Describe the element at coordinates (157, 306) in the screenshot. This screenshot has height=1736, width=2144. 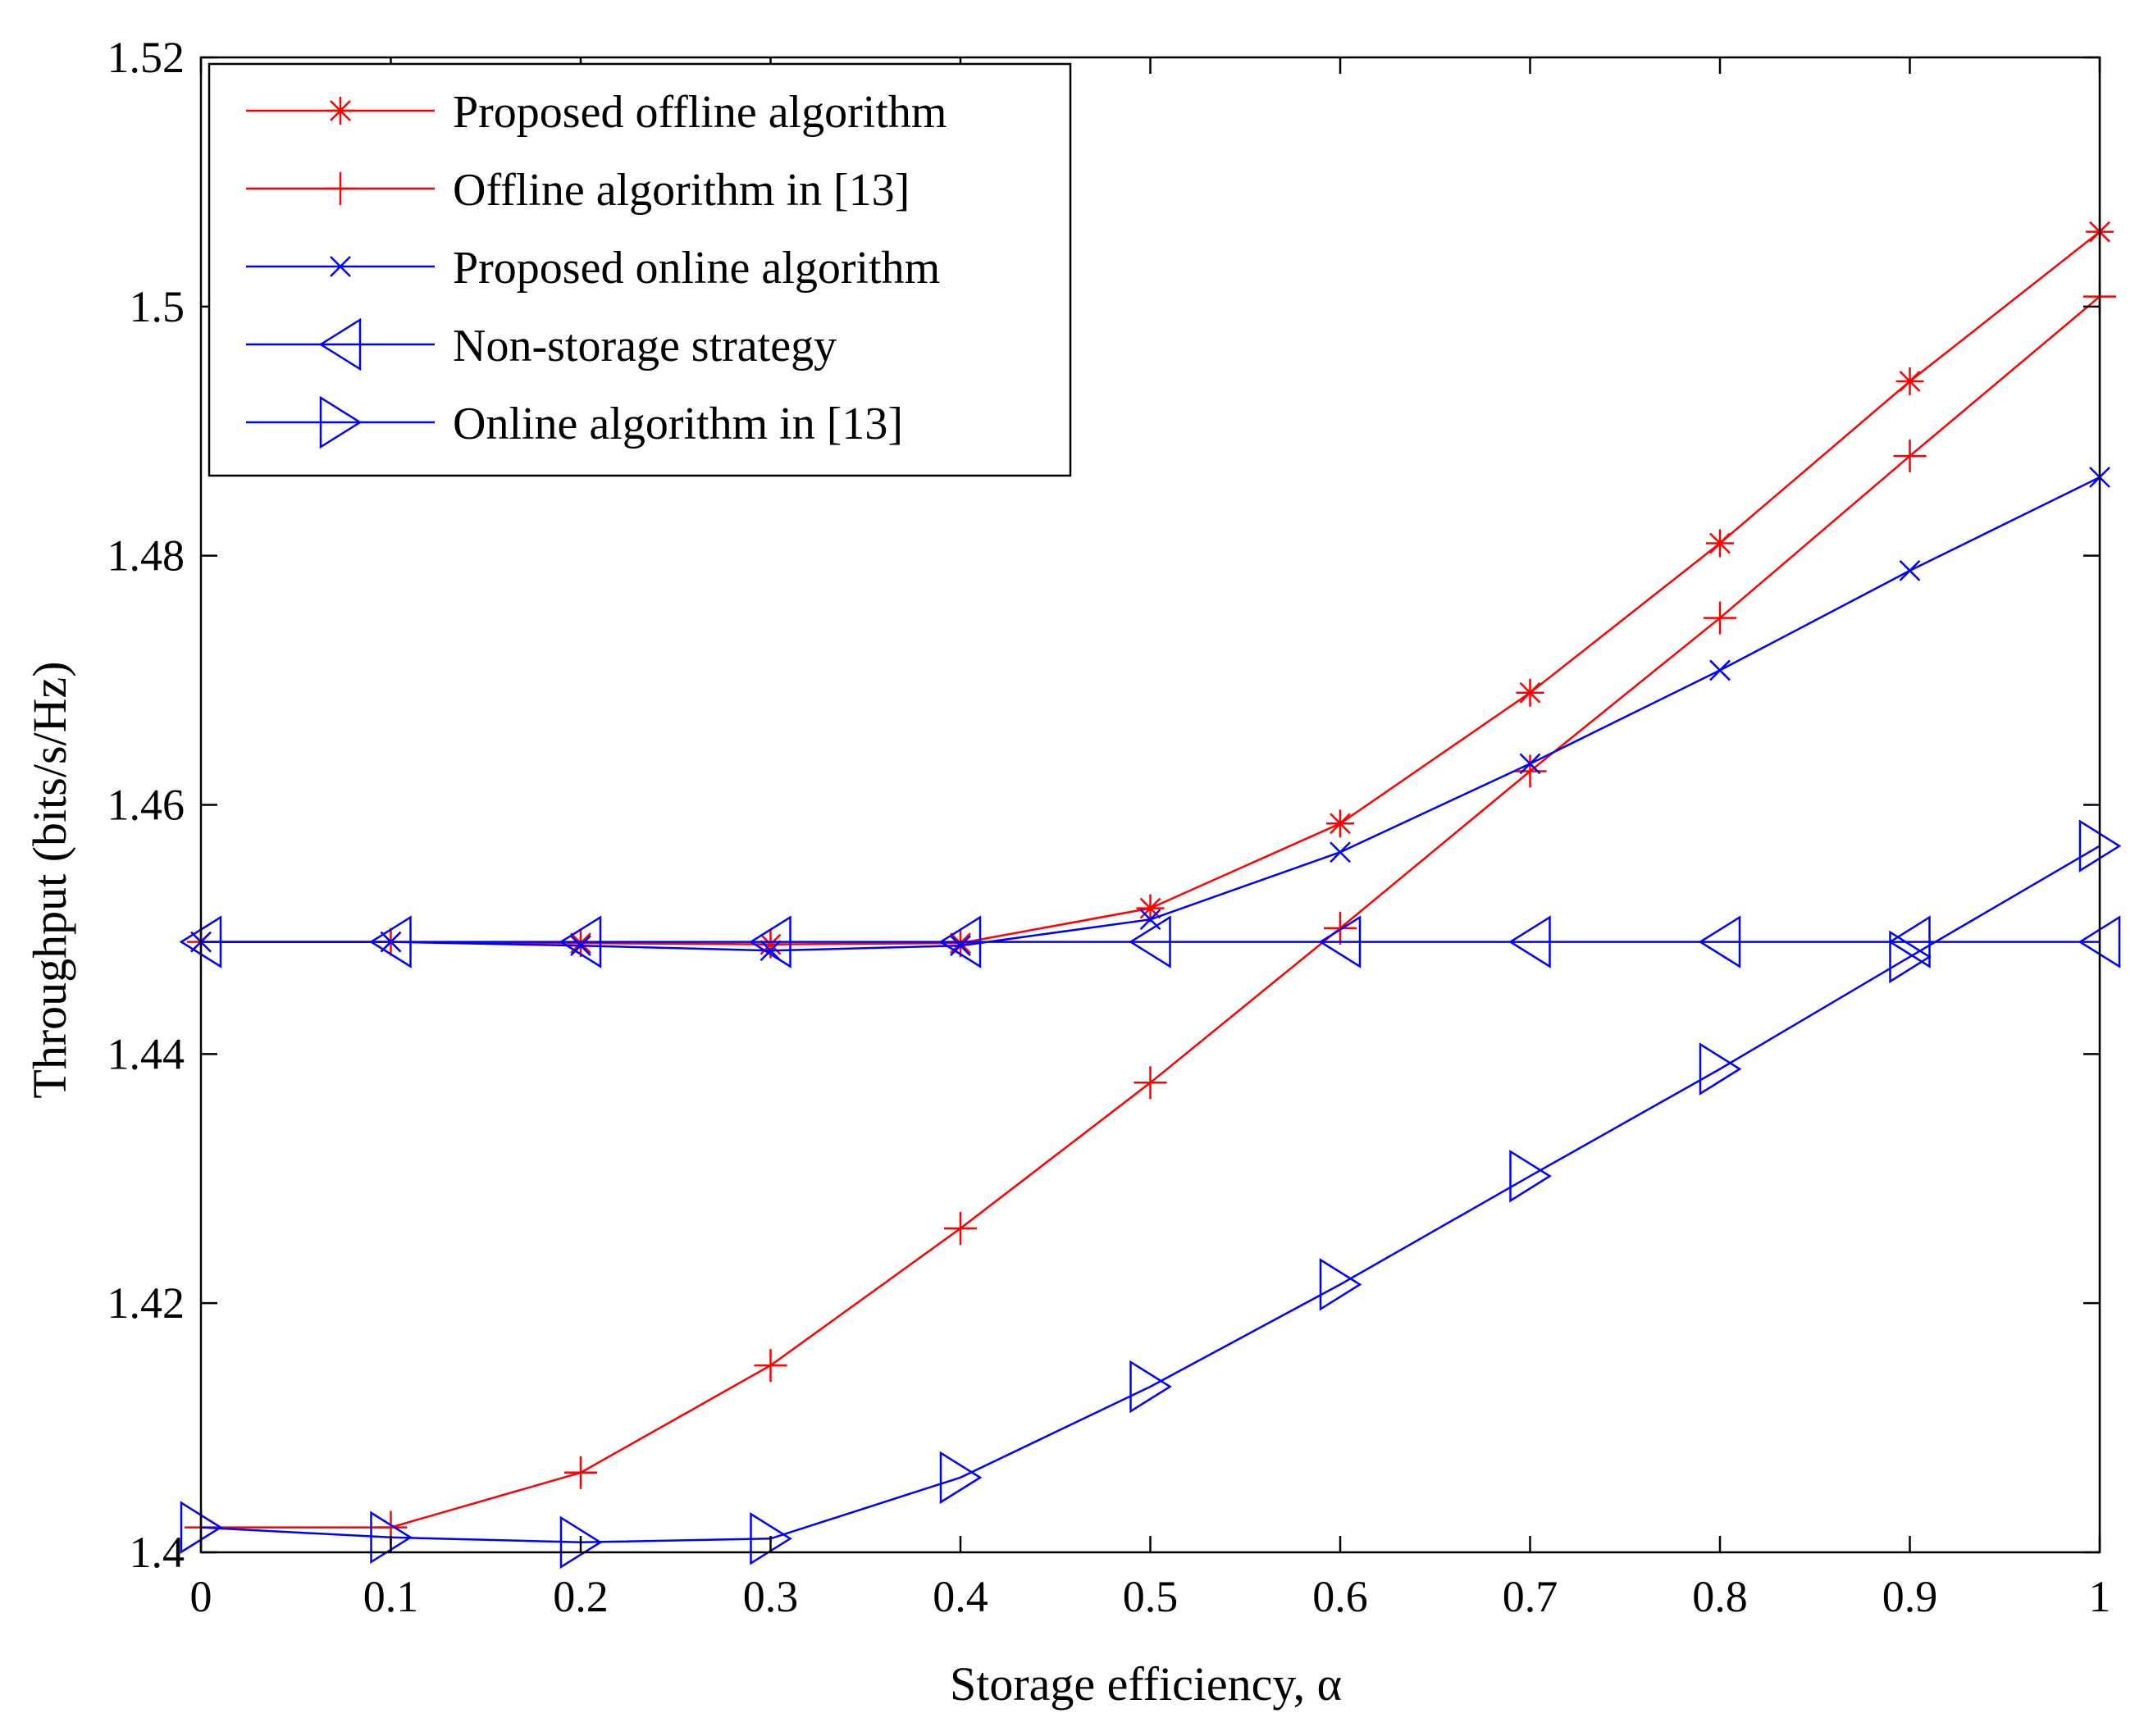
I see `y-tick-label: 1.5` at that location.